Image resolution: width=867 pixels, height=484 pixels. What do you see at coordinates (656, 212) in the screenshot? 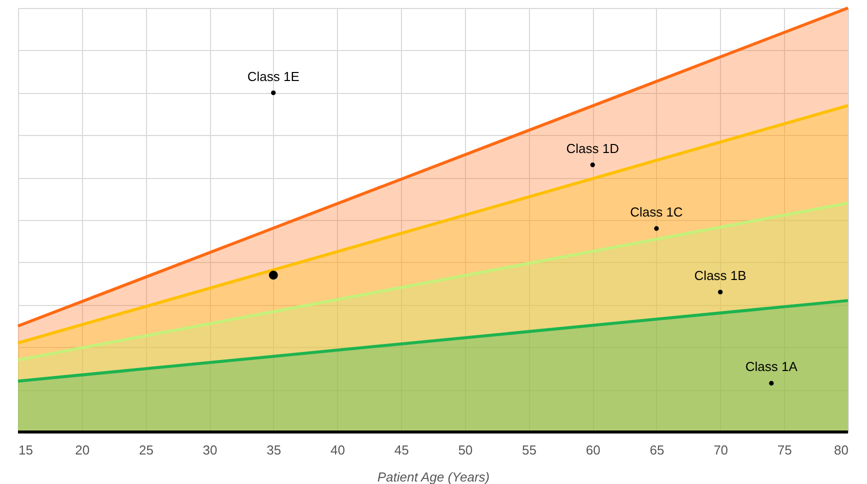
I see `annotation: Class 1C` at bounding box center [656, 212].